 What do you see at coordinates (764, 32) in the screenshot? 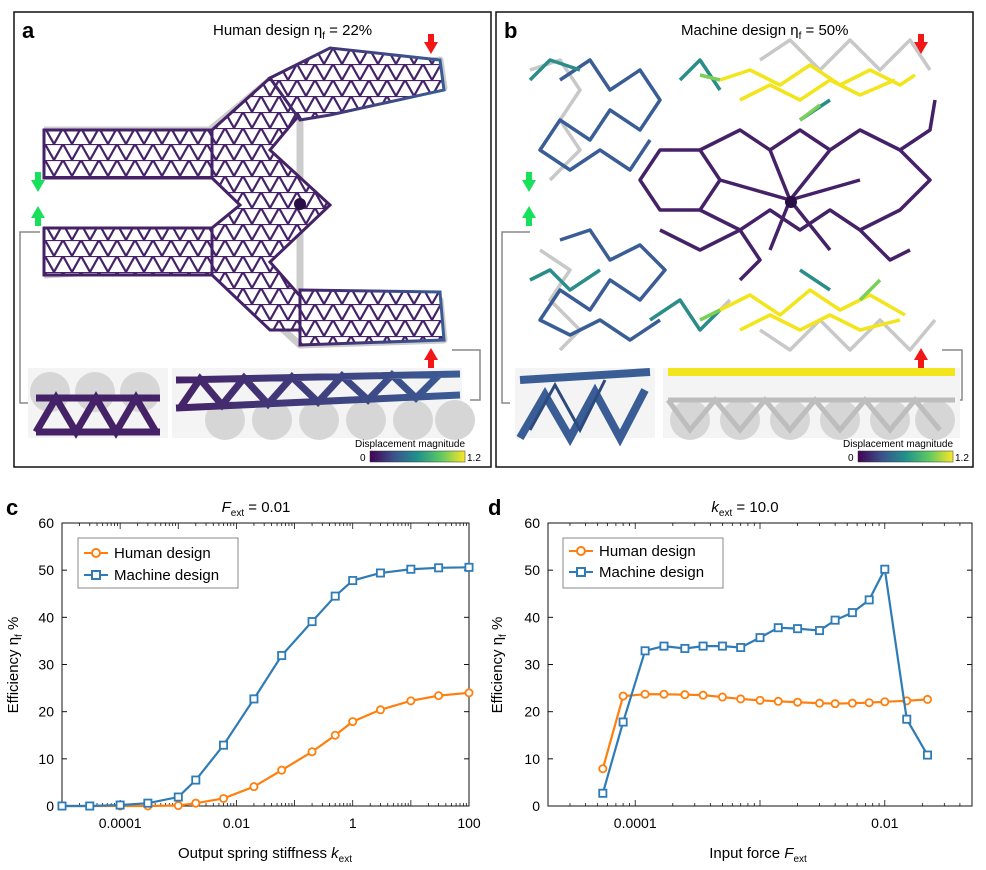
I see `panel-b-title: Machine design ηf = 50%` at bounding box center [764, 32].